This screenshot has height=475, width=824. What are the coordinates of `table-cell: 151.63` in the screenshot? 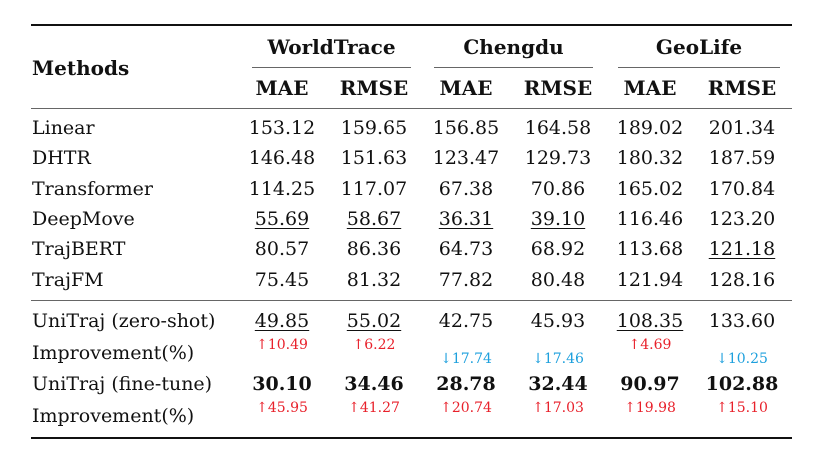 It's located at (374, 158).